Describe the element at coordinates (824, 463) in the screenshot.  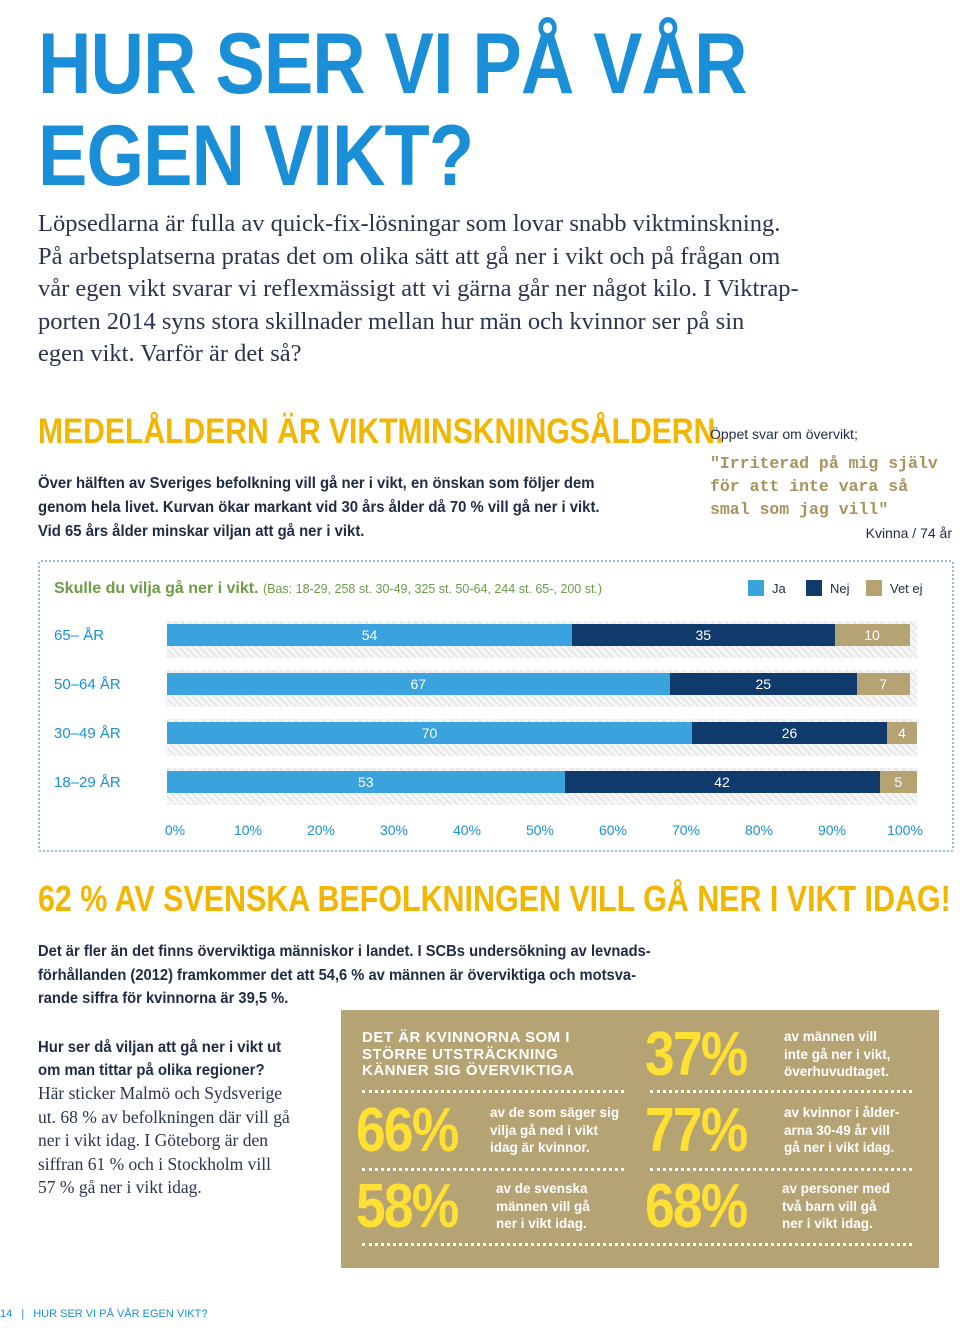
I see `quote-line: "Irriterad på mig själv` at that location.